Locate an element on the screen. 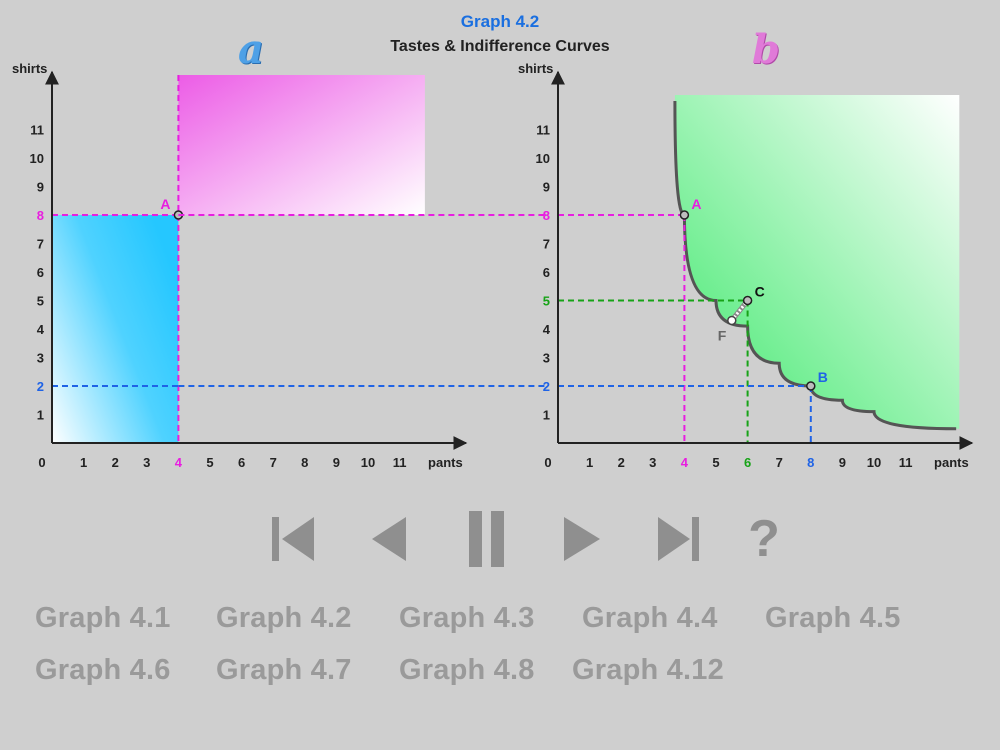 Image resolution: width=1000 pixels, height=750 pixels. skip-to-start-icon is located at coordinates (293, 539).